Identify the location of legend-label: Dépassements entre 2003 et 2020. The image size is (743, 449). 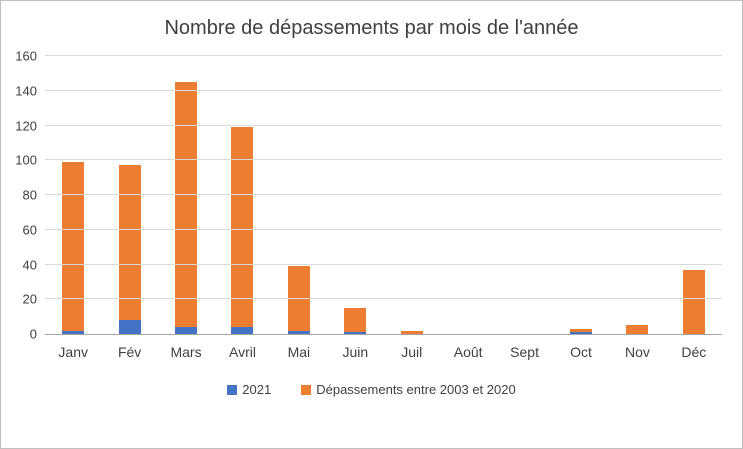
(416, 389).